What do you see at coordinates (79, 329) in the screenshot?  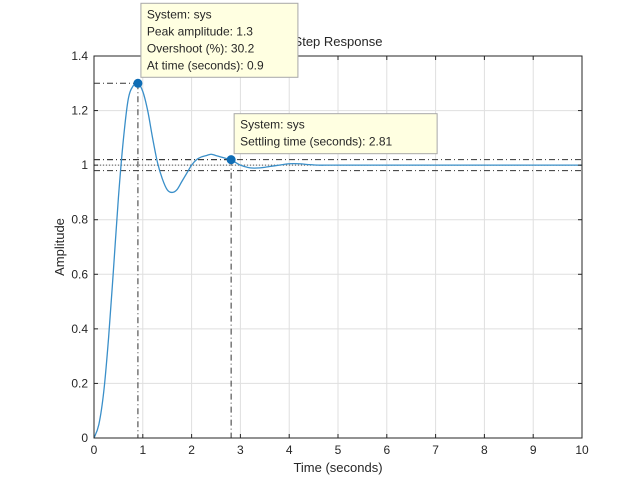 I see `y-tick-label: 0.4` at bounding box center [79, 329].